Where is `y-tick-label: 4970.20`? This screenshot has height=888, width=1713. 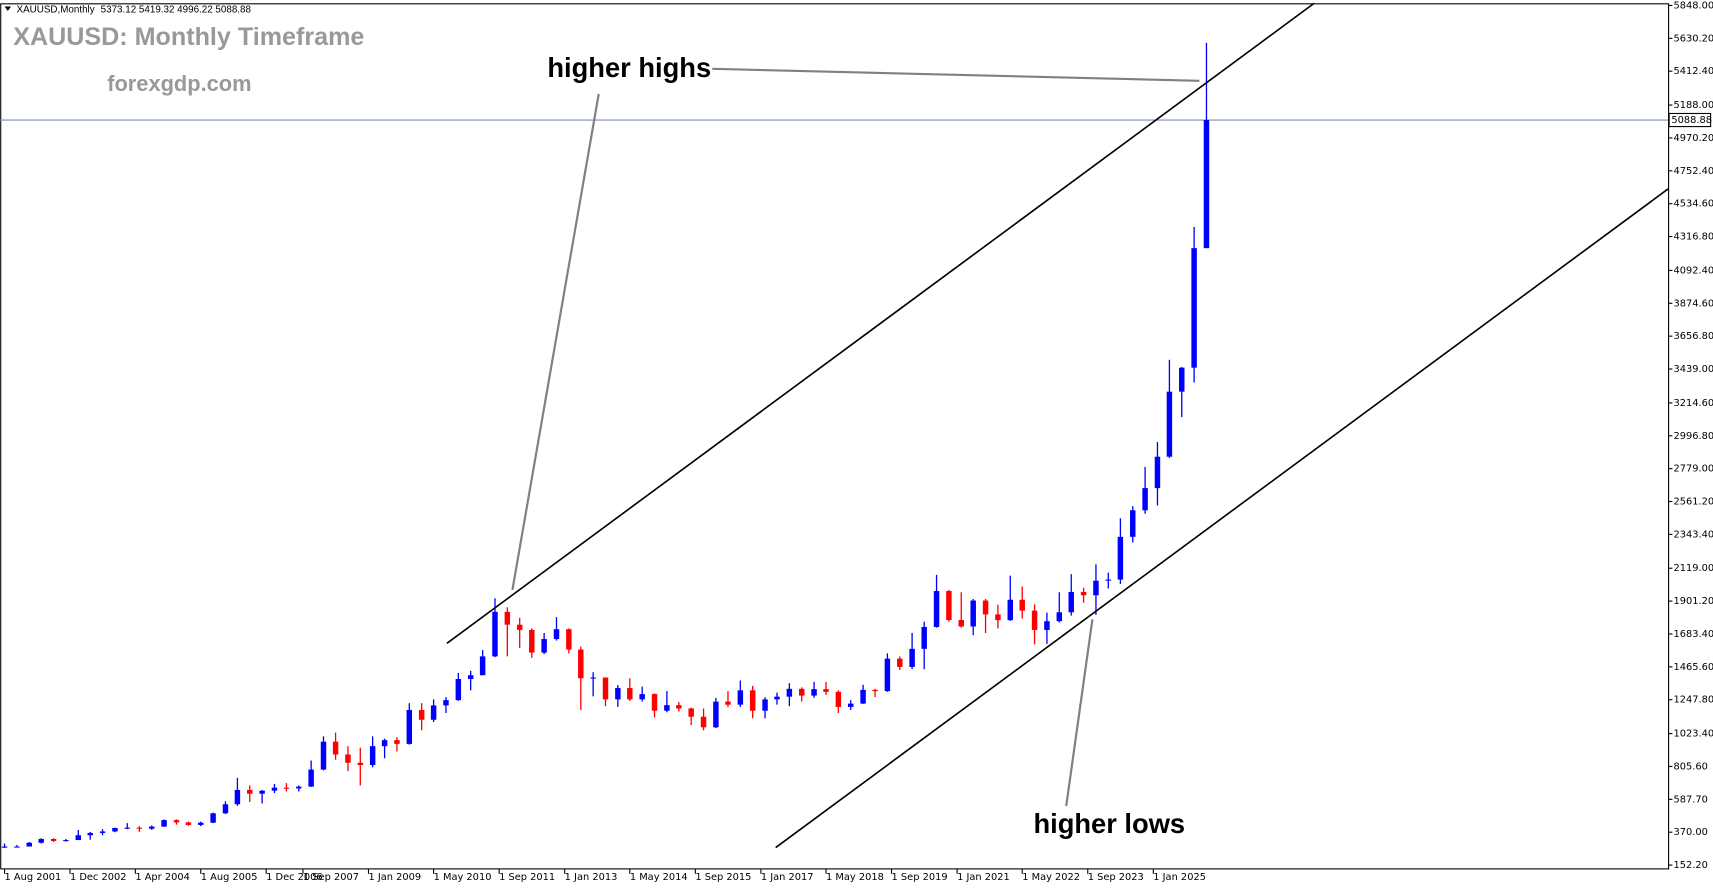 y-tick-label: 4970.20 is located at coordinates (1693, 138).